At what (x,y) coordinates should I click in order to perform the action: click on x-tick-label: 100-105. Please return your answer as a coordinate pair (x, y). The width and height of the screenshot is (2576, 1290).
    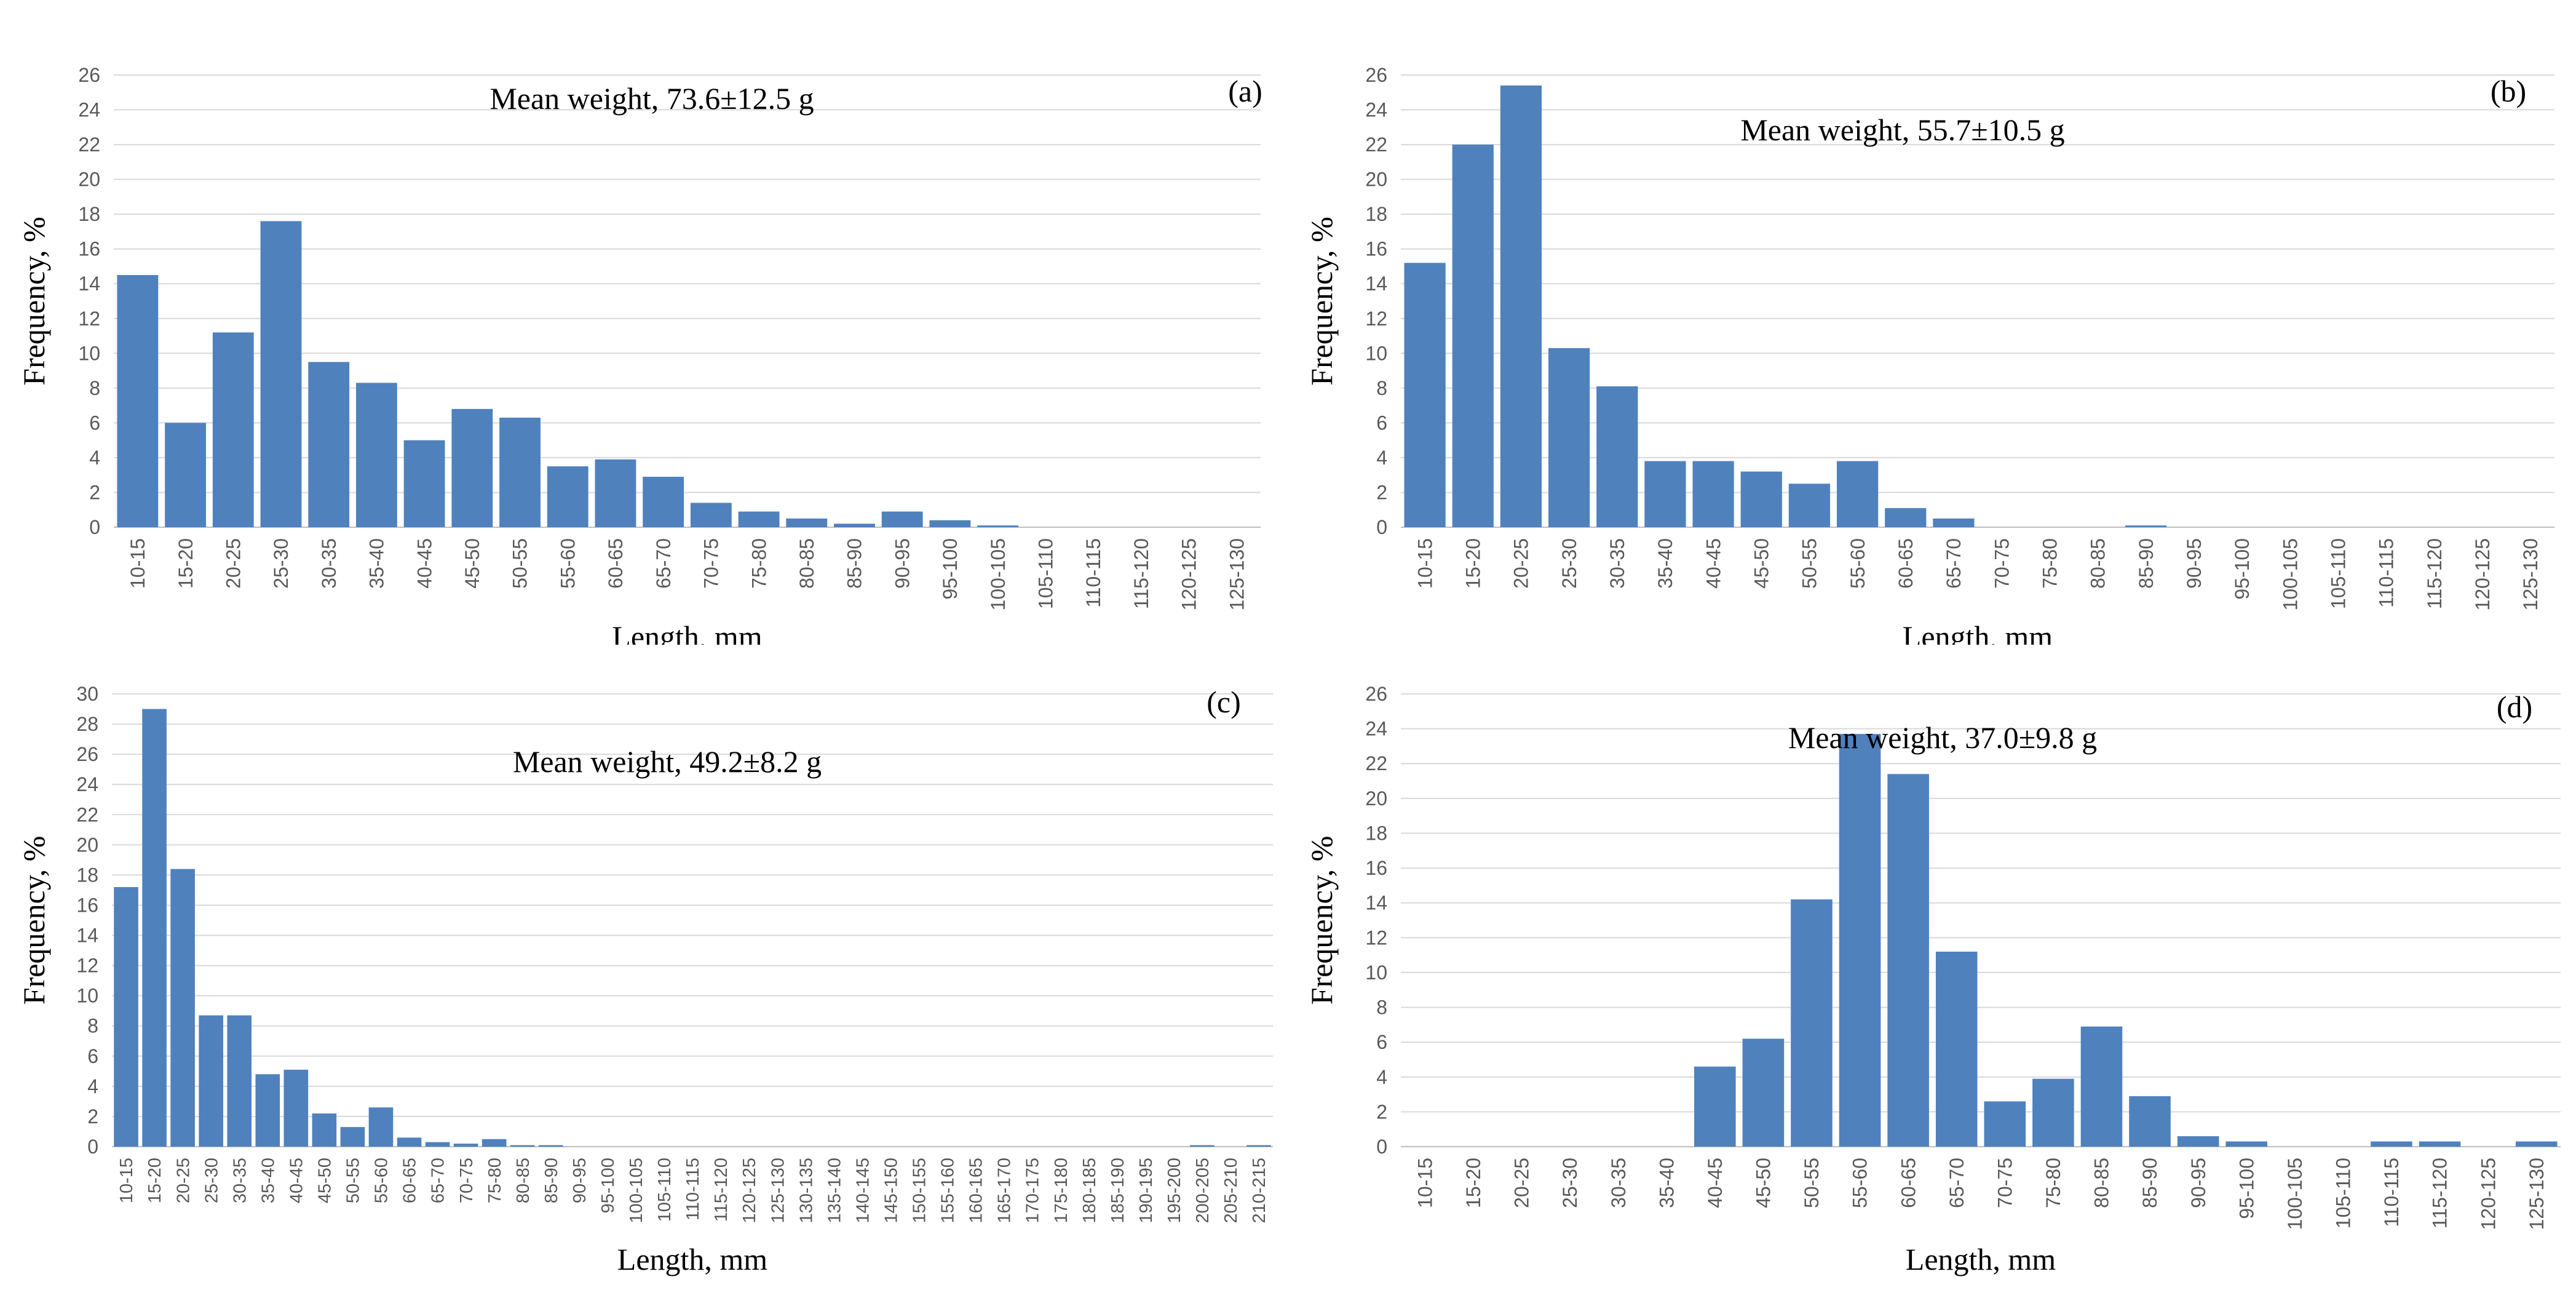
    Looking at the image, I should click on (998, 574).